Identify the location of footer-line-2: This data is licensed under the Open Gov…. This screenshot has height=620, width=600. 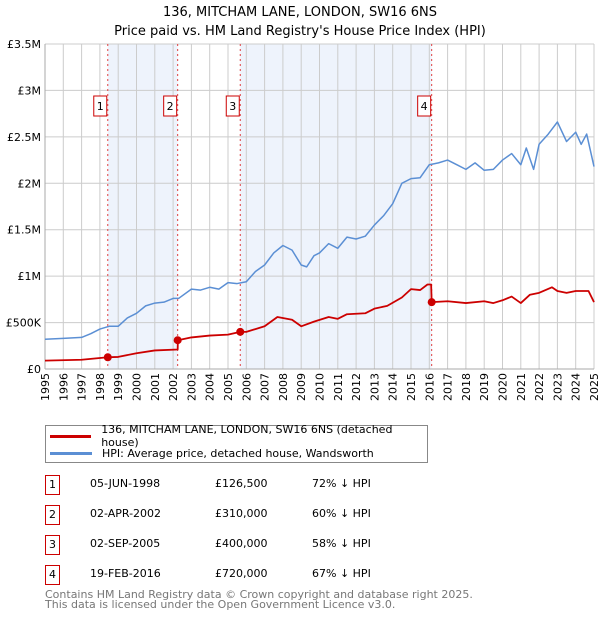
(220, 604).